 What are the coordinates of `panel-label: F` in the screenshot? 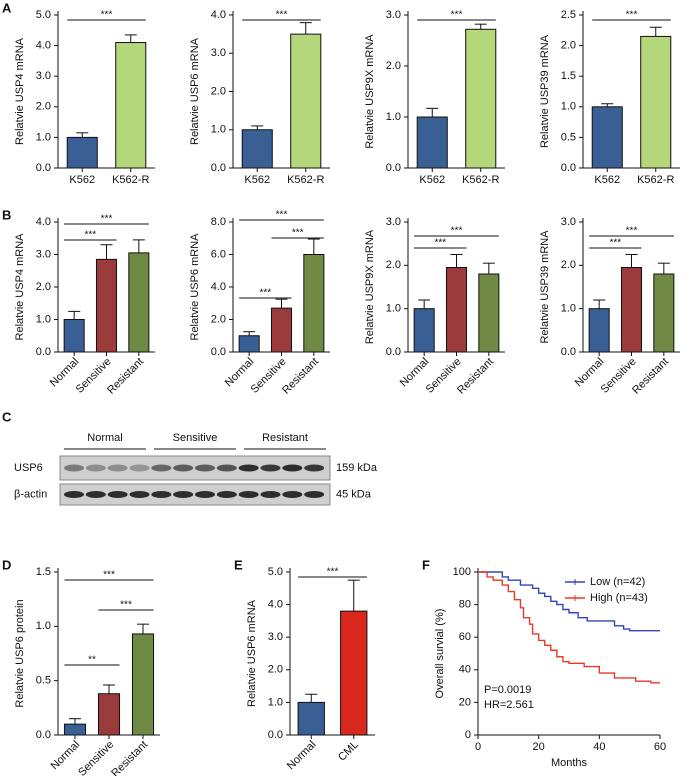 It's located at (426, 564).